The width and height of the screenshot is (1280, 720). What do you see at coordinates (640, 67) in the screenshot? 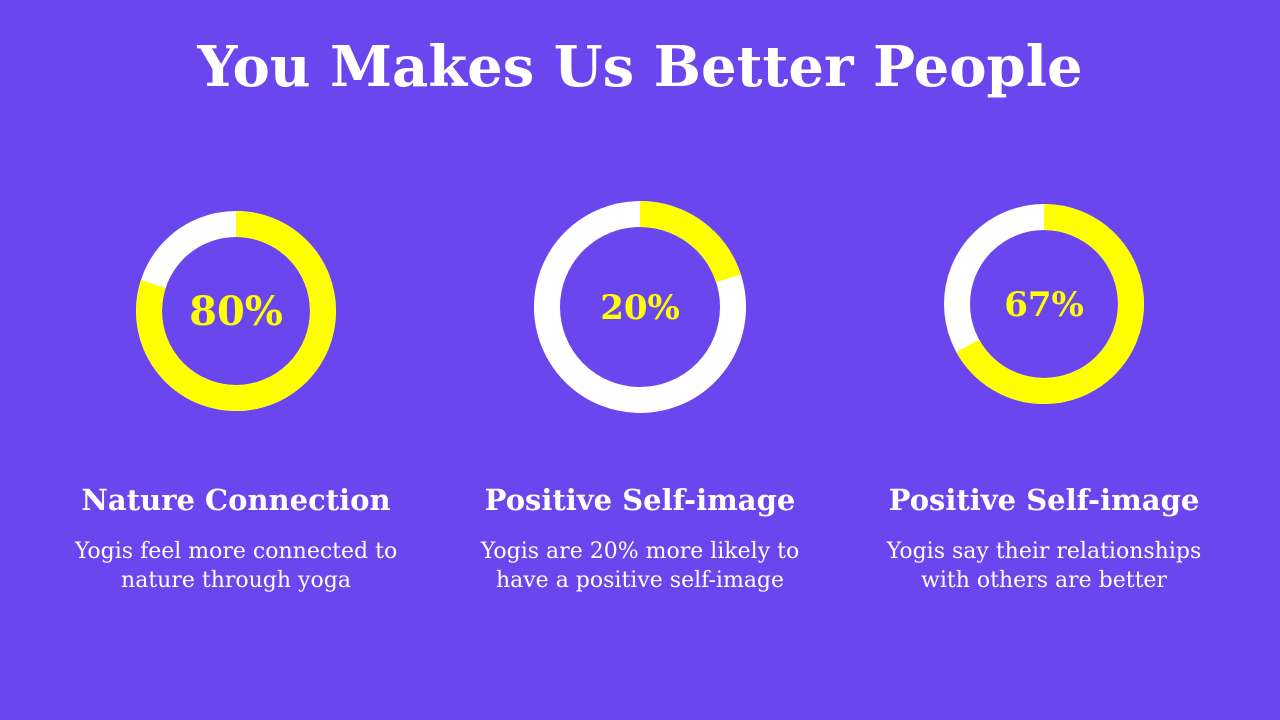
I see `slide-title: You Makes Us Better People` at bounding box center [640, 67].